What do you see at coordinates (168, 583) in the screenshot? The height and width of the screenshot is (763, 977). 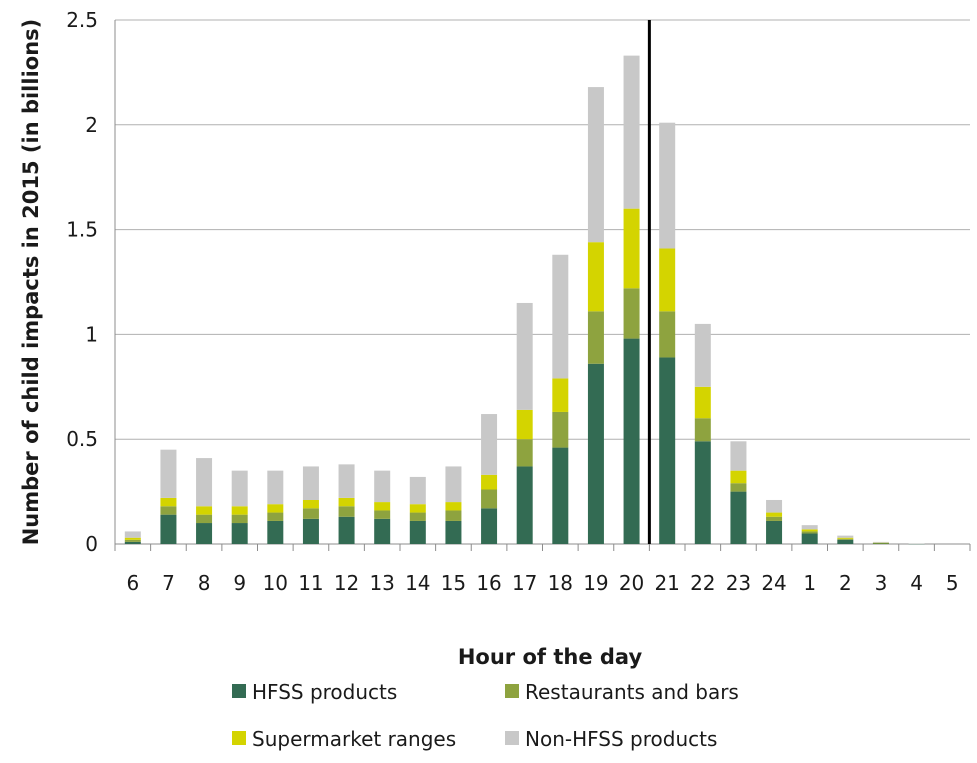 I see `x-tick-label: 7` at bounding box center [168, 583].